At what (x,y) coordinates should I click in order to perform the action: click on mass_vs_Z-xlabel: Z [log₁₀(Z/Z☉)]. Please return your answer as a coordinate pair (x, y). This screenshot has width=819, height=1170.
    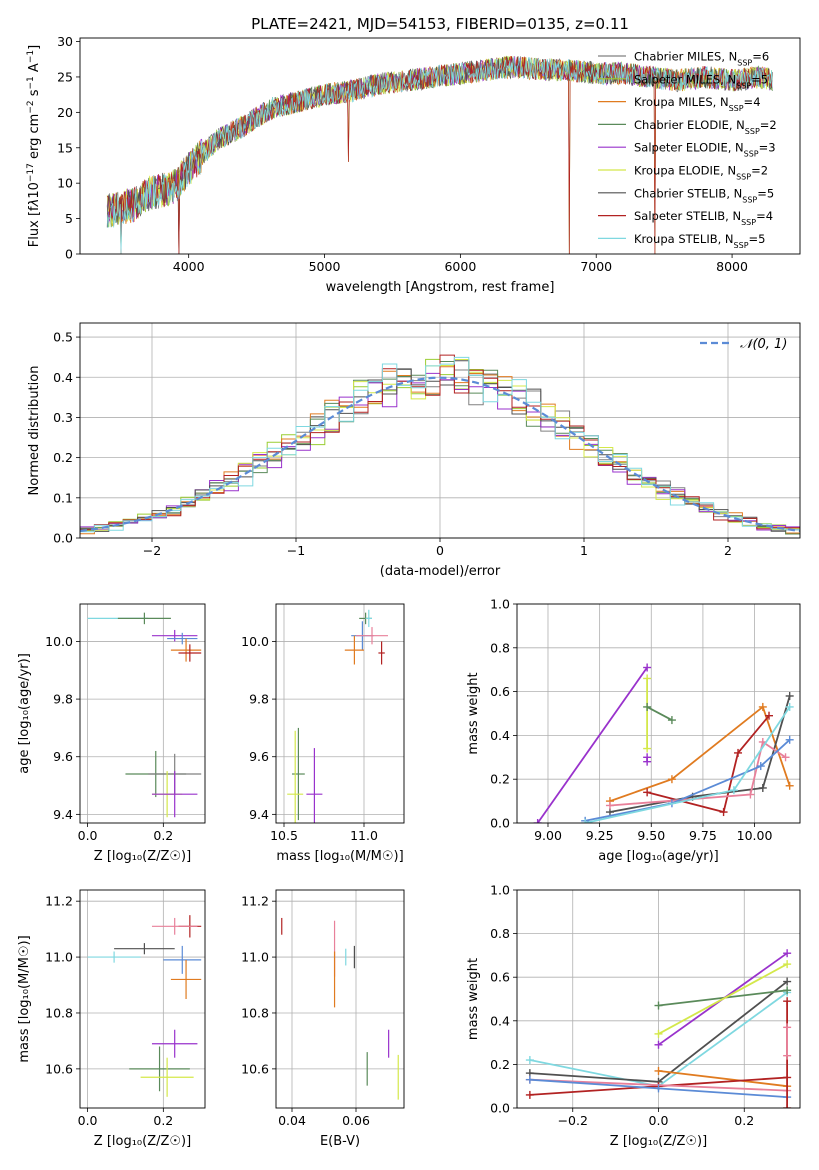
    Looking at the image, I should click on (142, 1141).